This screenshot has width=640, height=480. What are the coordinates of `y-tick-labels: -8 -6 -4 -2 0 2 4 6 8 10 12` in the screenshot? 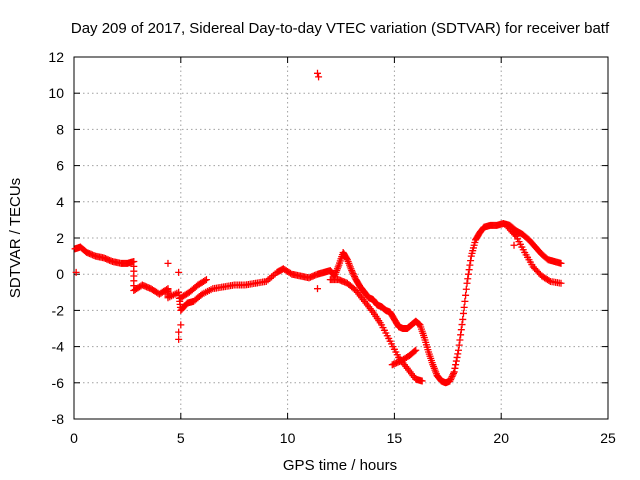 It's located at (56, 238).